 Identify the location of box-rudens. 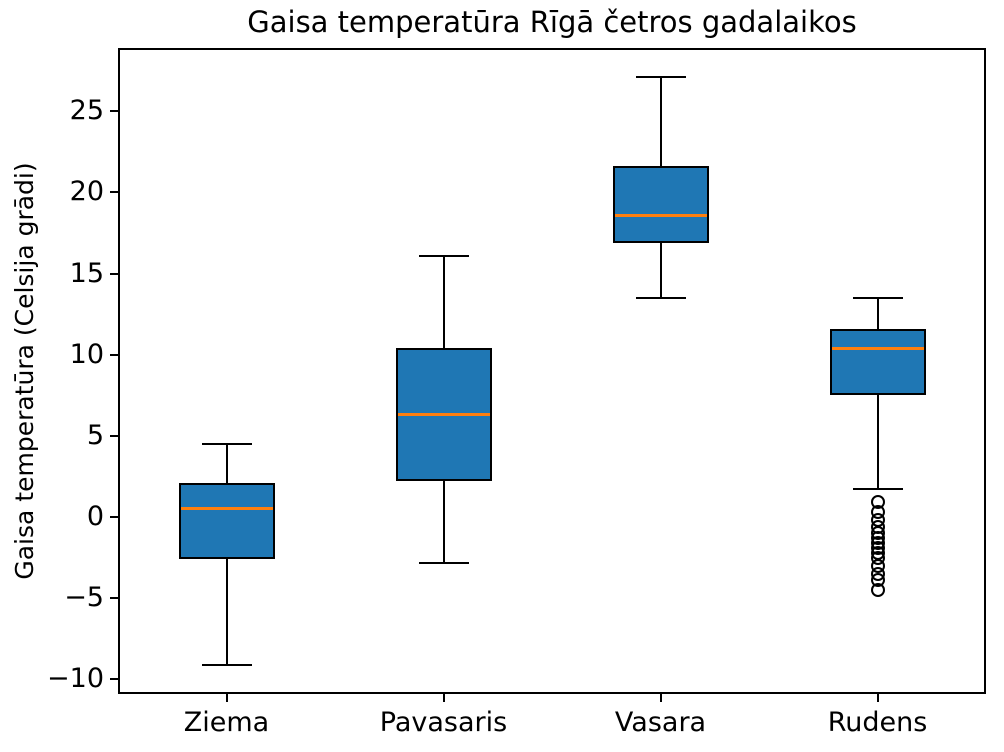
(877, 362).